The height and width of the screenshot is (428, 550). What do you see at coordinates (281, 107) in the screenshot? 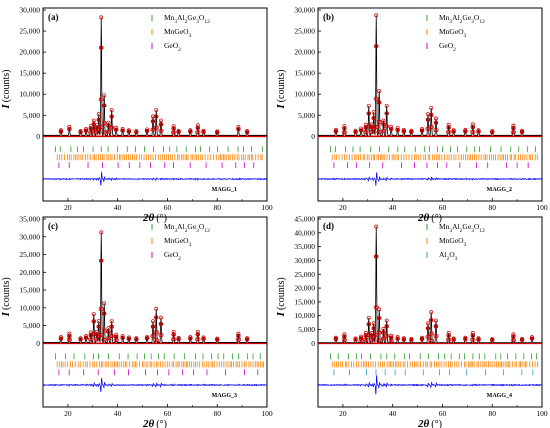
I see `y-axis-symbol: I` at bounding box center [281, 107].